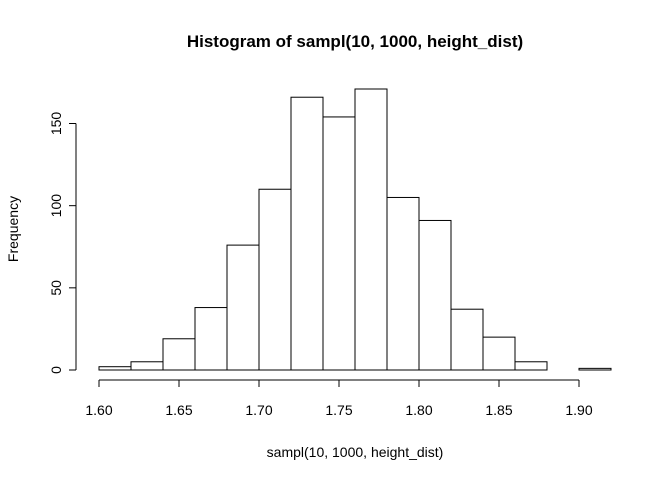  What do you see at coordinates (62, 243) in the screenshot?
I see `y-axis: 0 50 100 150` at bounding box center [62, 243].